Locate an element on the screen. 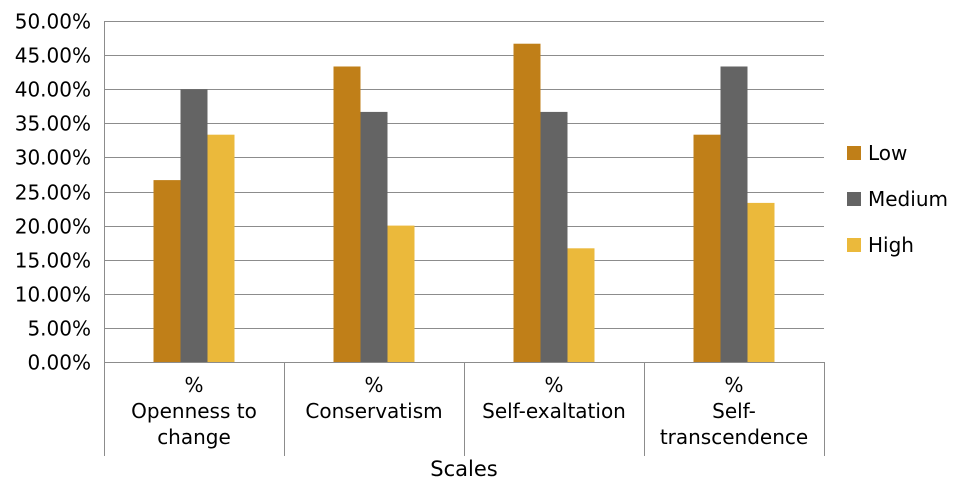  legend-swatch-low is located at coordinates (854, 153).